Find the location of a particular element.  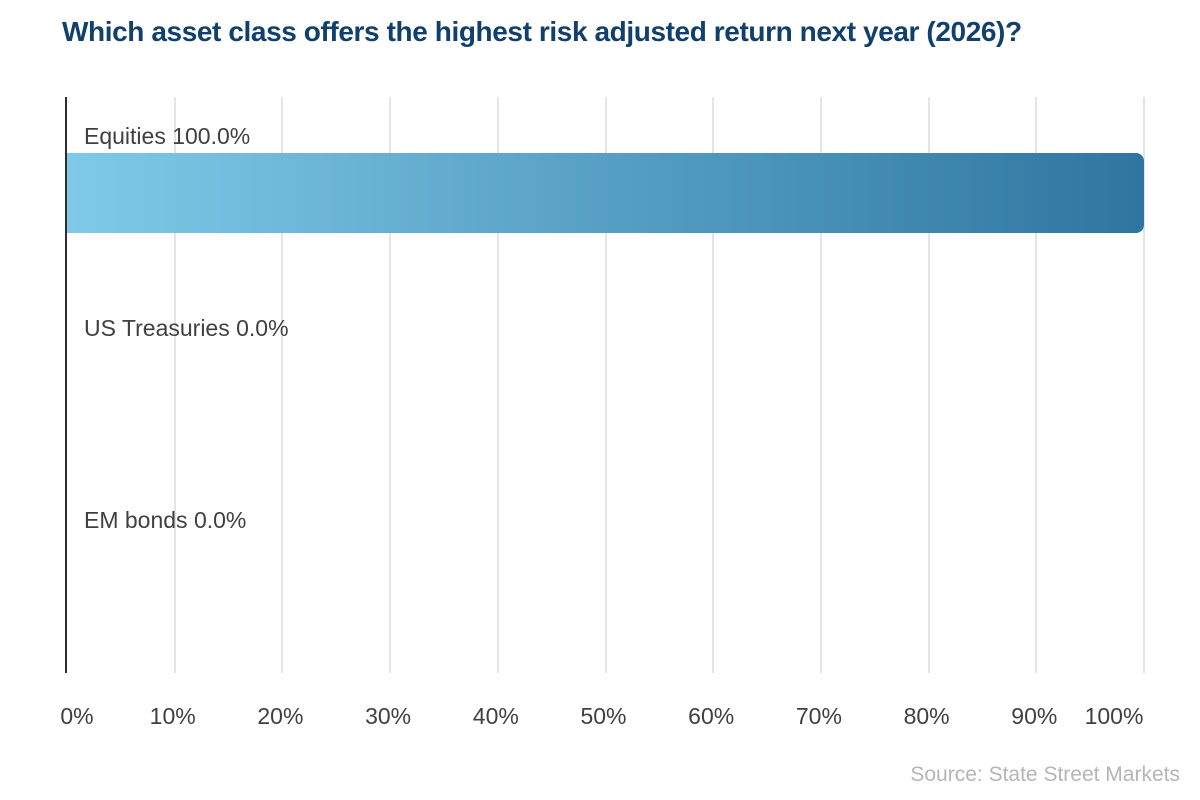

tick-label: 20% is located at coordinates (280, 716).